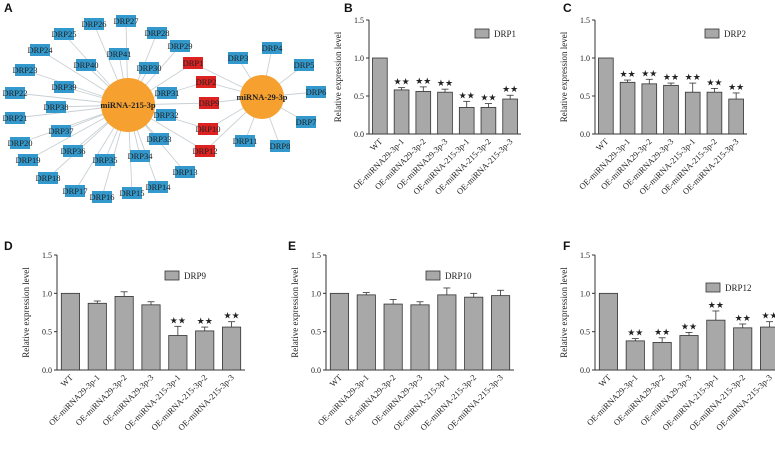  Describe the element at coordinates (180, 46) in the screenshot. I see `node-drp29-box` at that location.